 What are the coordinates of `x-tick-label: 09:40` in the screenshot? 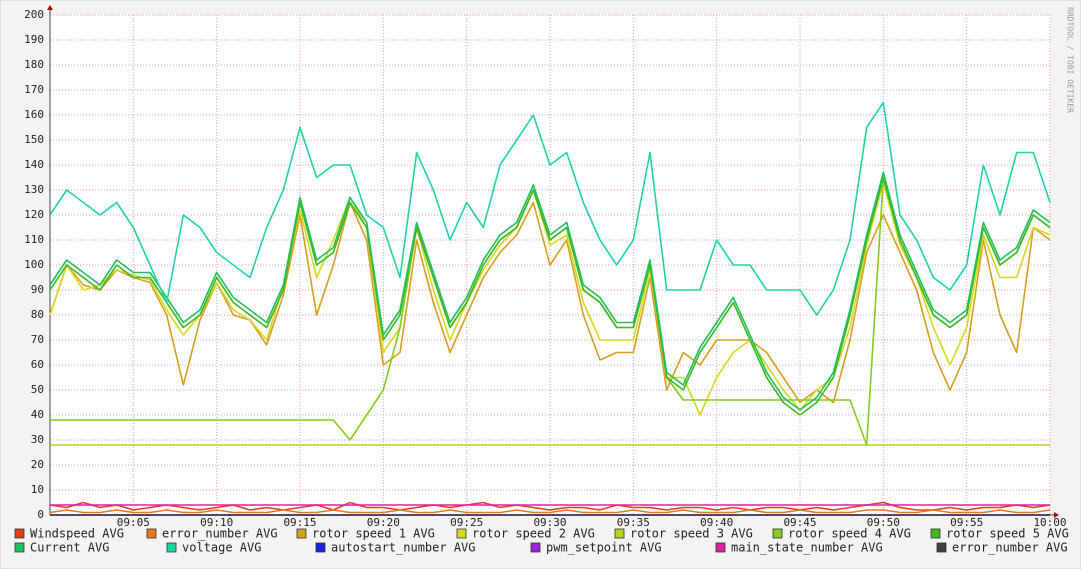 It's located at (716, 522).